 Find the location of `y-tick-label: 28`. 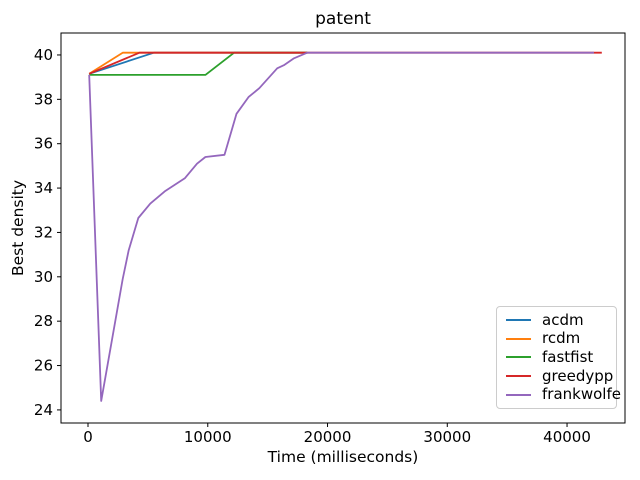

y-tick-label: 28 is located at coordinates (43, 321).